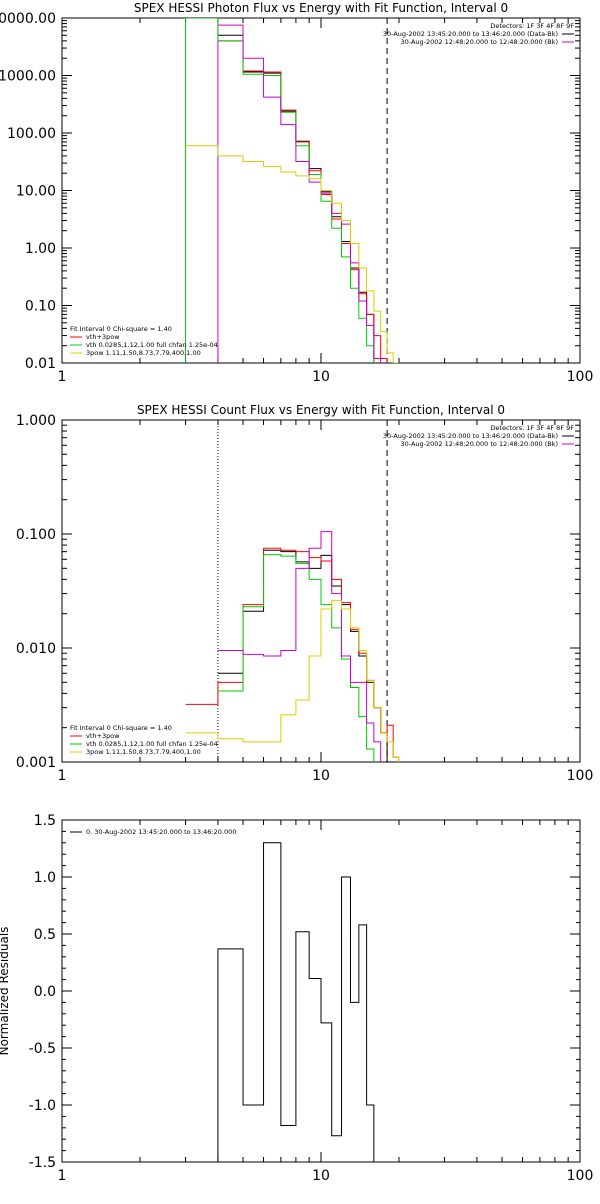  What do you see at coordinates (42, 1106) in the screenshot?
I see `y-tick-label: -1.0` at bounding box center [42, 1106].